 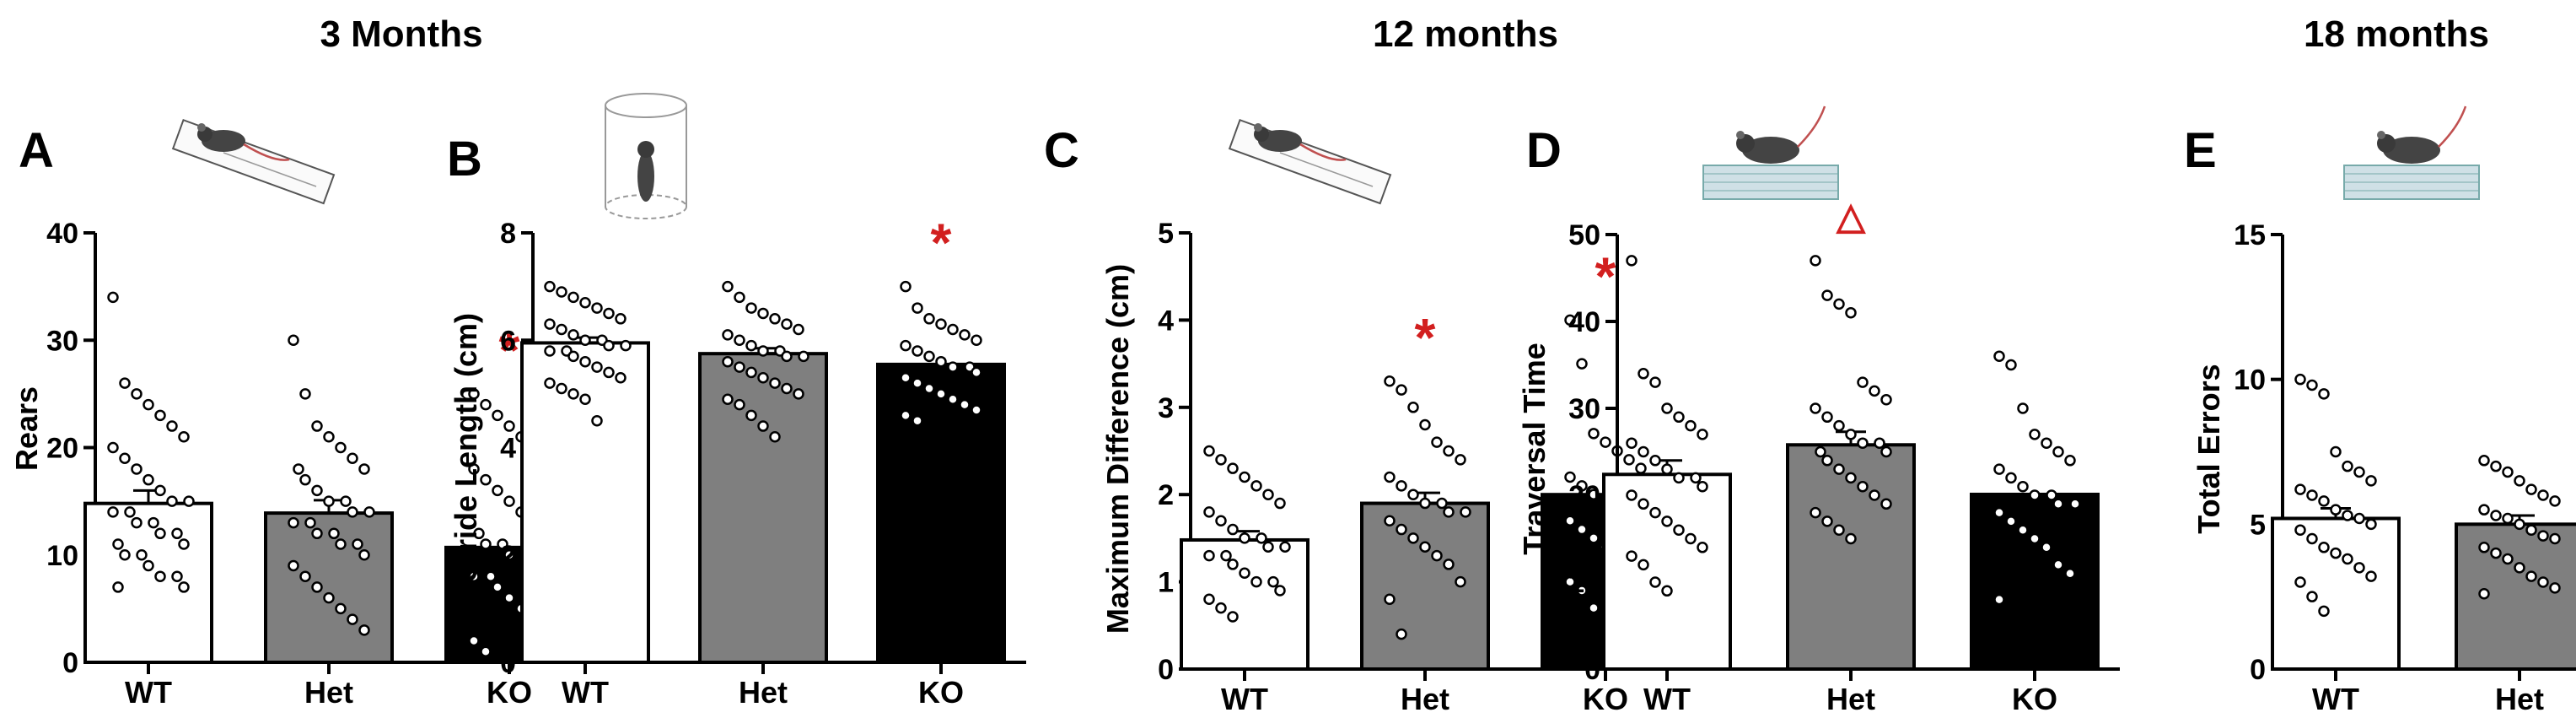 I want to click on y-tick-label: 4, so click(x=508, y=449).